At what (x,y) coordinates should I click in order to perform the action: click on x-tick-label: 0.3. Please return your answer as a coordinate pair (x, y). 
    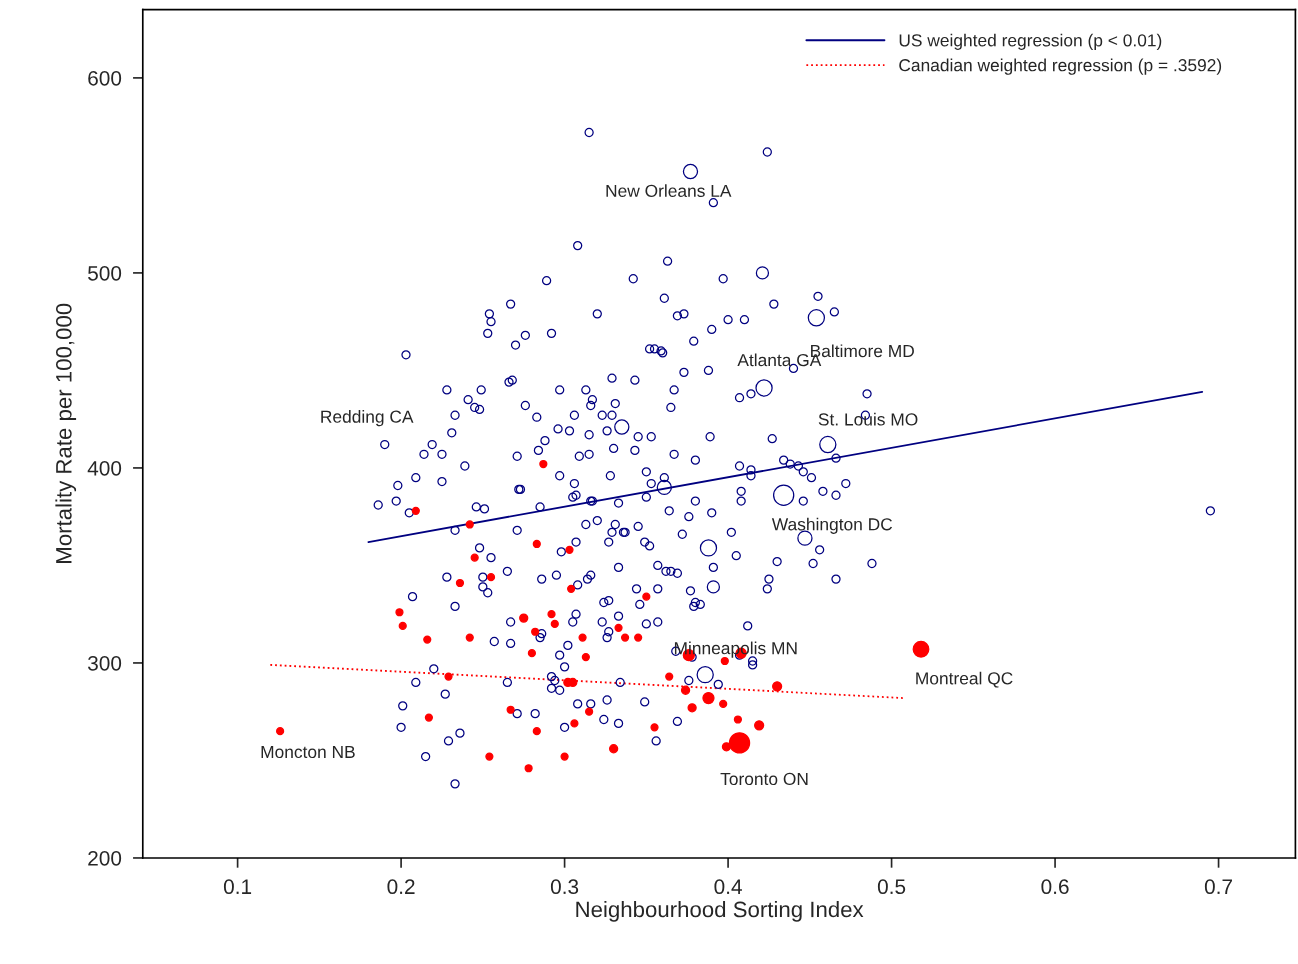
    Looking at the image, I should click on (564, 887).